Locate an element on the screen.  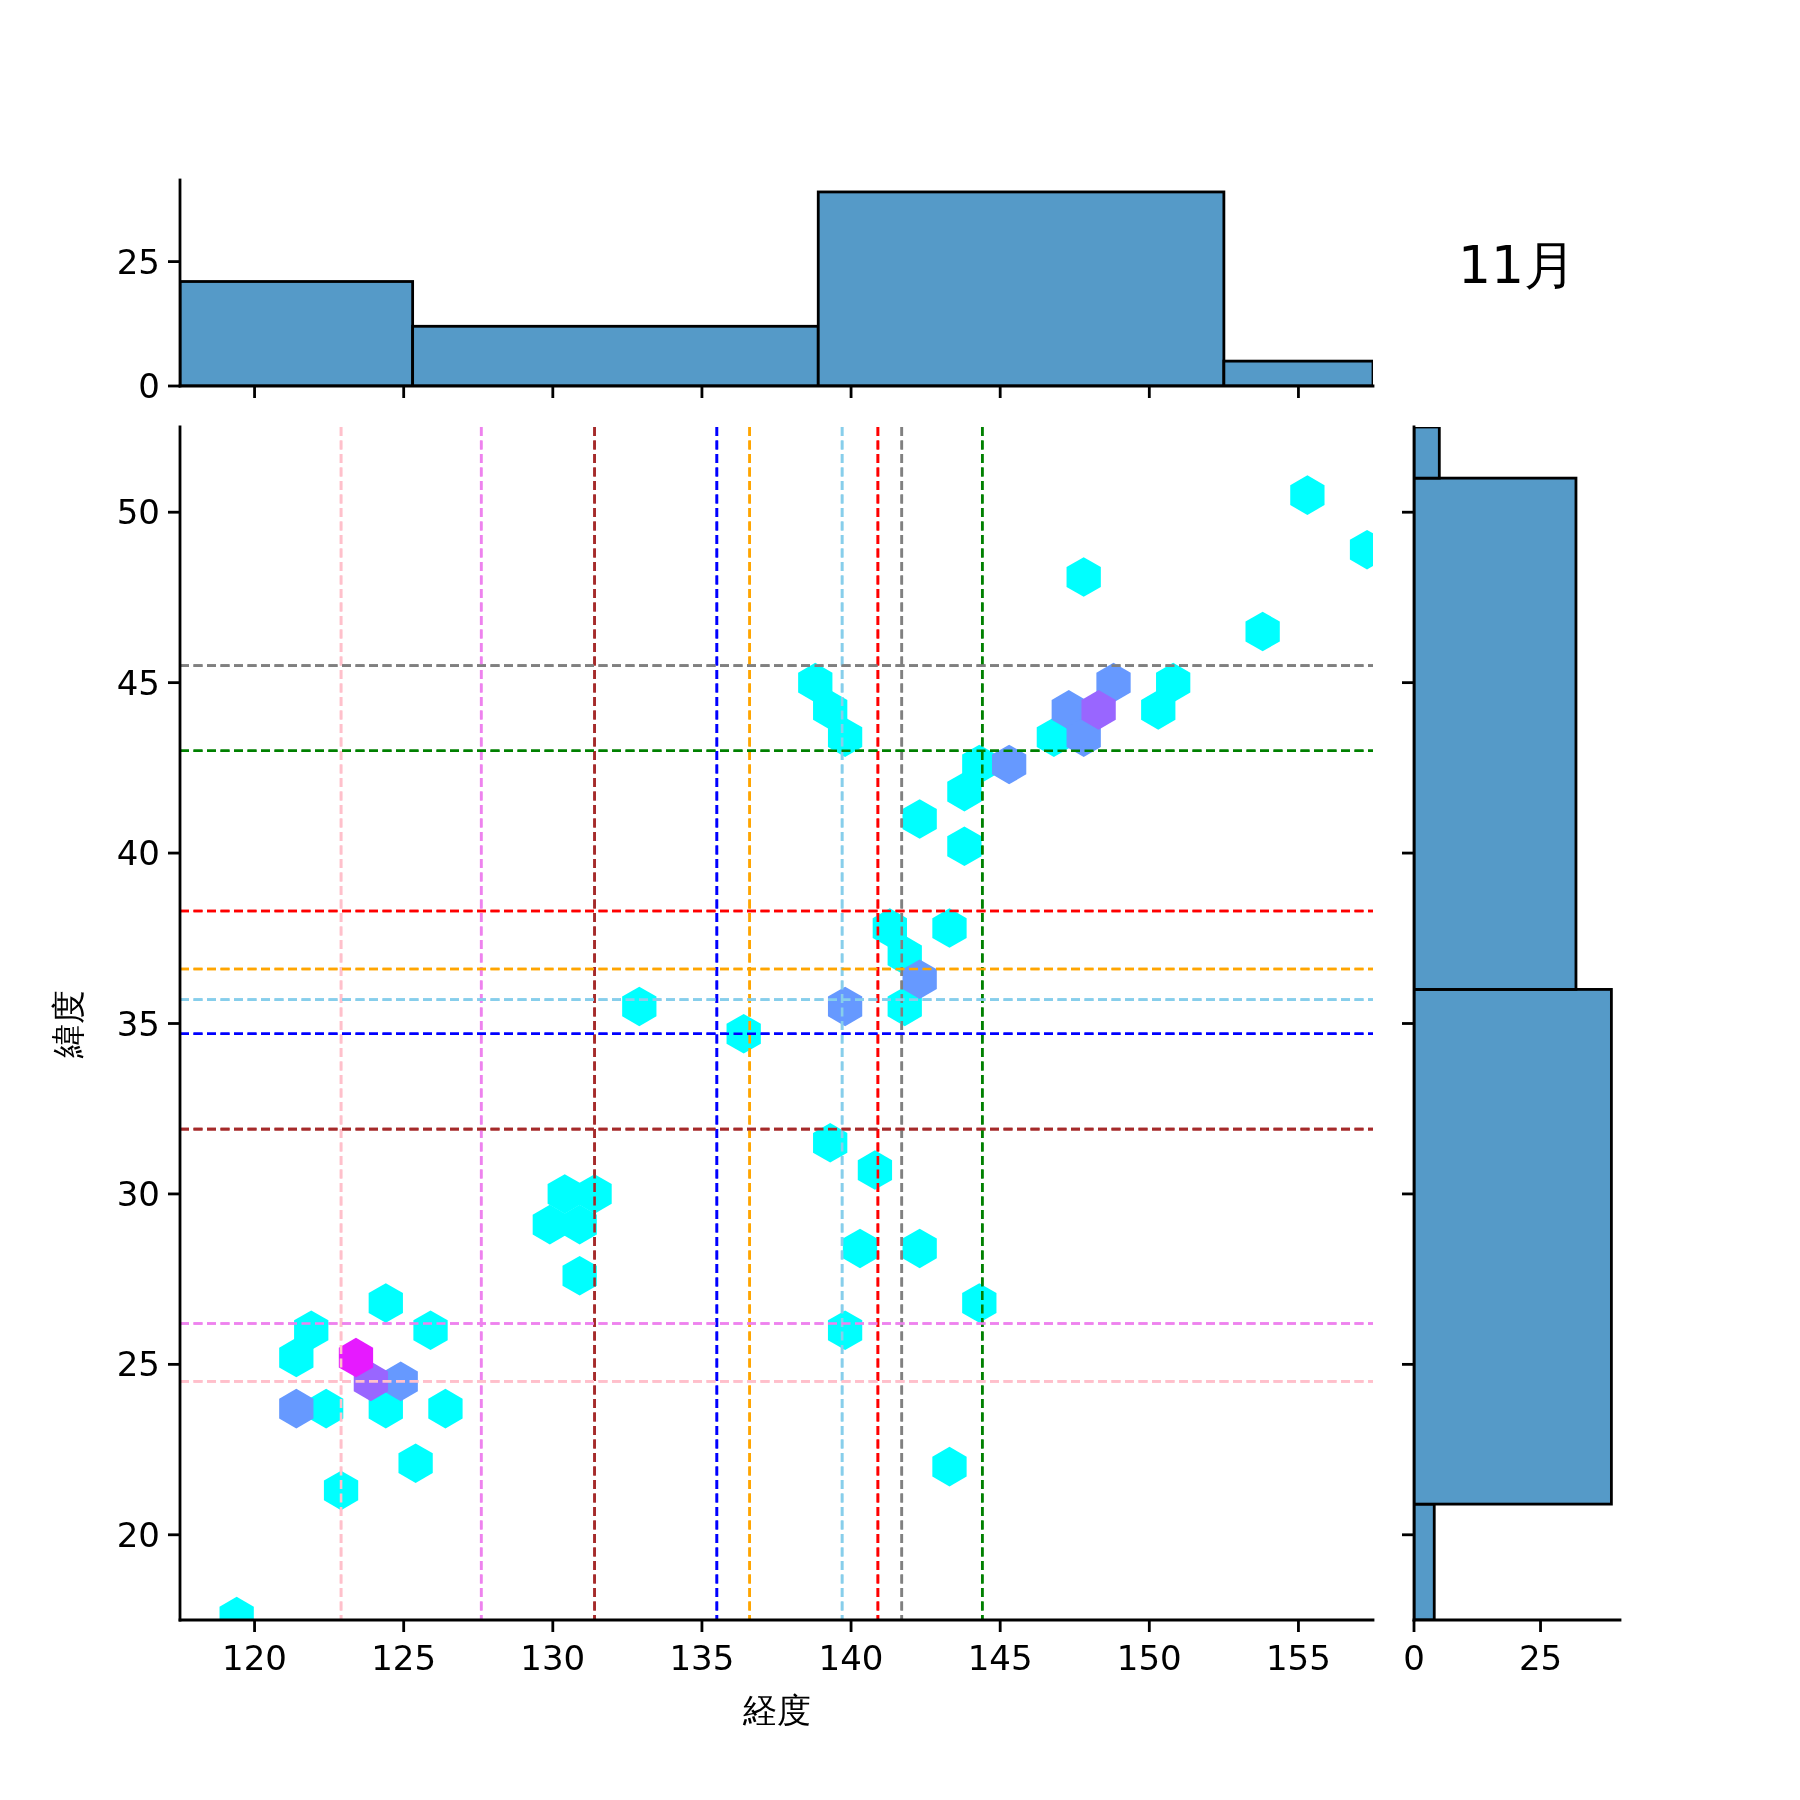
ylabel: 緯度 is located at coordinates (68, 1023).